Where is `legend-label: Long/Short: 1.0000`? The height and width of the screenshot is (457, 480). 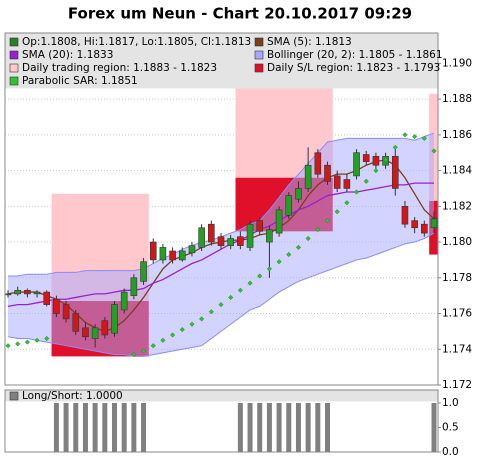 legend-label: Long/Short: 1.0000 is located at coordinates (72, 396).